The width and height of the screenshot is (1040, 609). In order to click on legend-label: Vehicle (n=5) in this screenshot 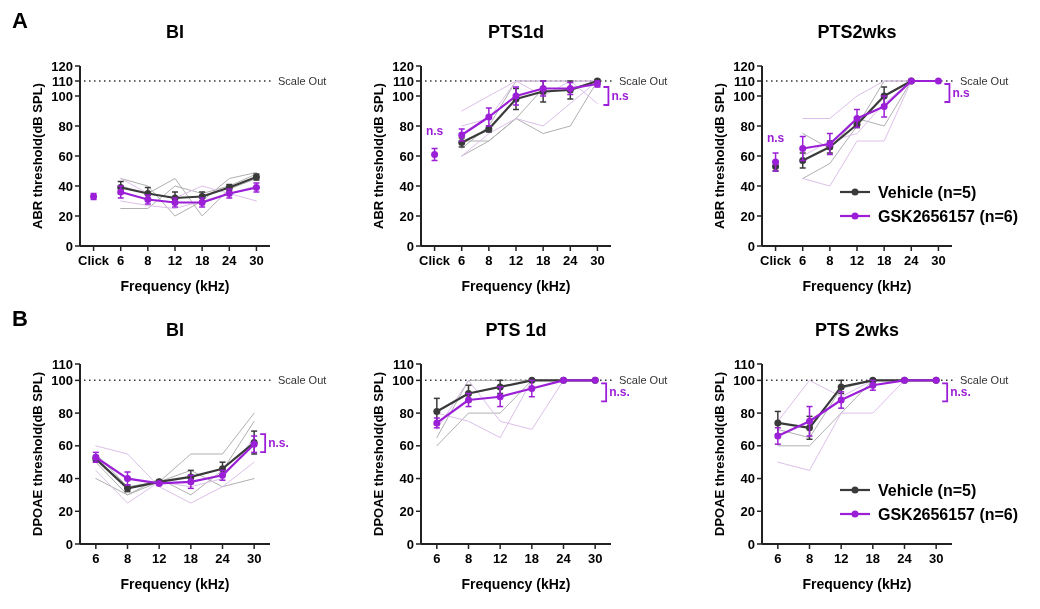, I will do `click(927, 192)`.